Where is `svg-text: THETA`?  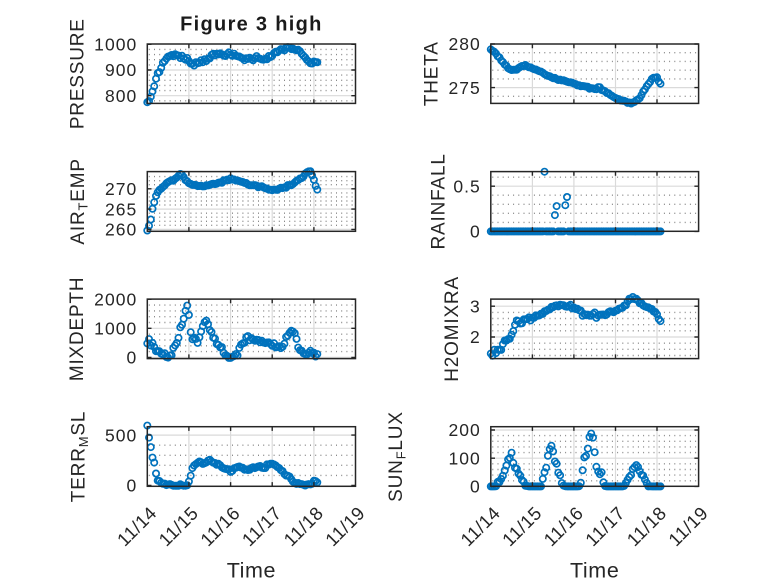 svg-text: THETA is located at coordinates (432, 73).